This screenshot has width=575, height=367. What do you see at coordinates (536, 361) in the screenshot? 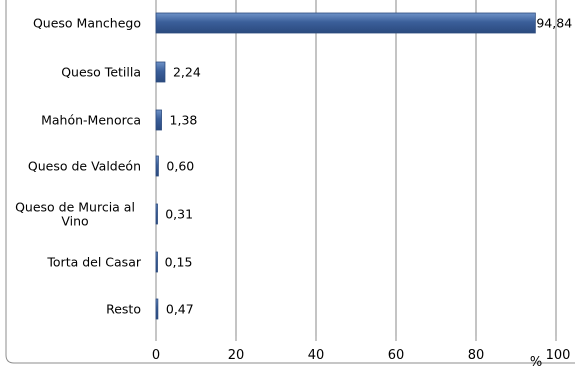
I see `x-unit-label: %` at bounding box center [536, 361].